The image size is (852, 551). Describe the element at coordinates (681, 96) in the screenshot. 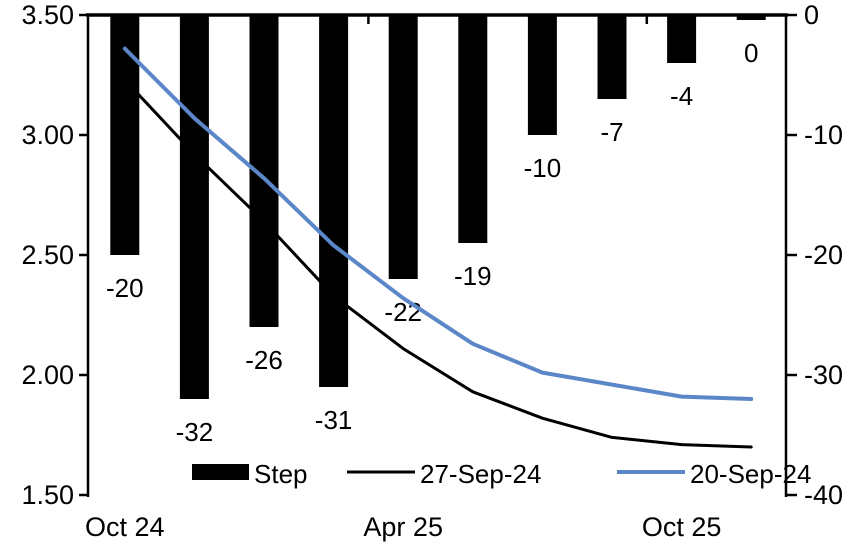

I see `bar-data-label: -4` at that location.